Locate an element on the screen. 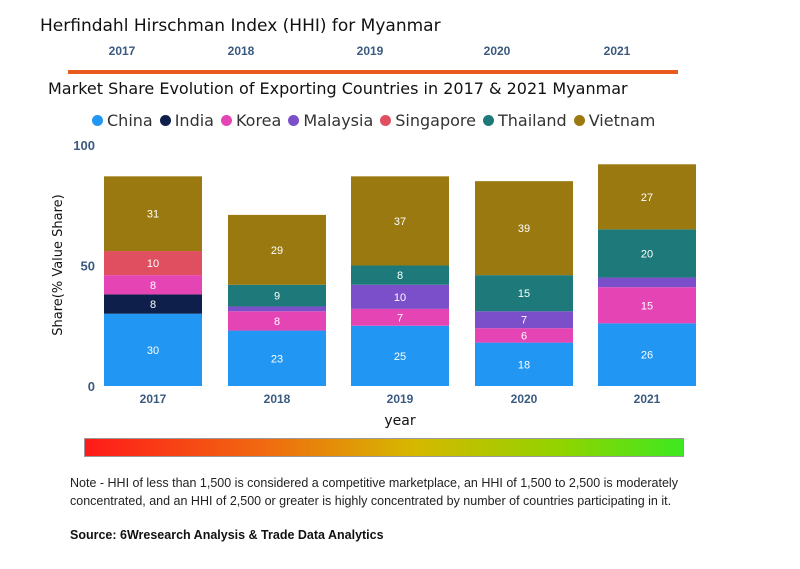 The image size is (800, 569). bar-segment-malaysia-2020 is located at coordinates (524, 320).